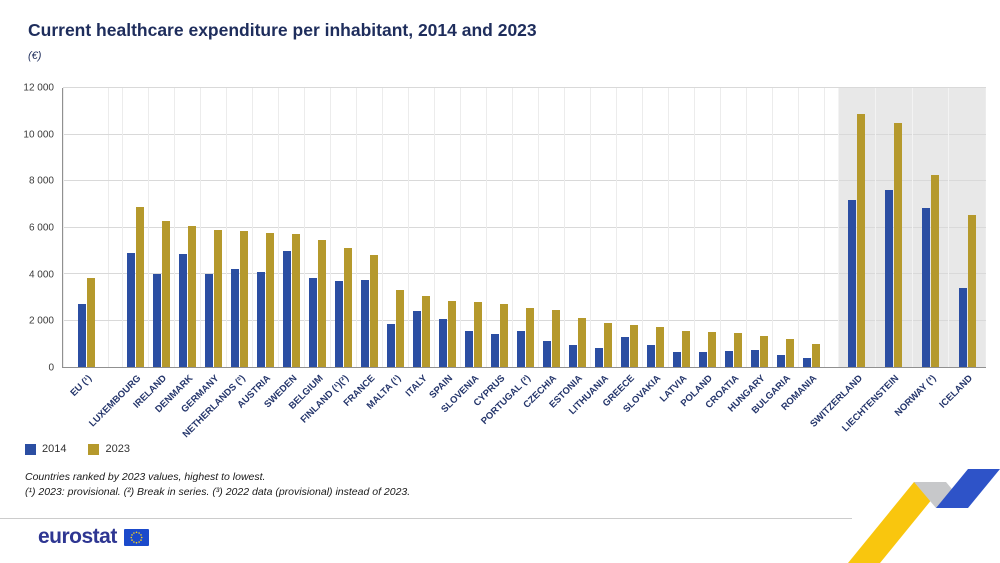 The width and height of the screenshot is (1000, 563). What do you see at coordinates (462, 251) in the screenshot?
I see `category-column: SLOVENIA` at bounding box center [462, 251].